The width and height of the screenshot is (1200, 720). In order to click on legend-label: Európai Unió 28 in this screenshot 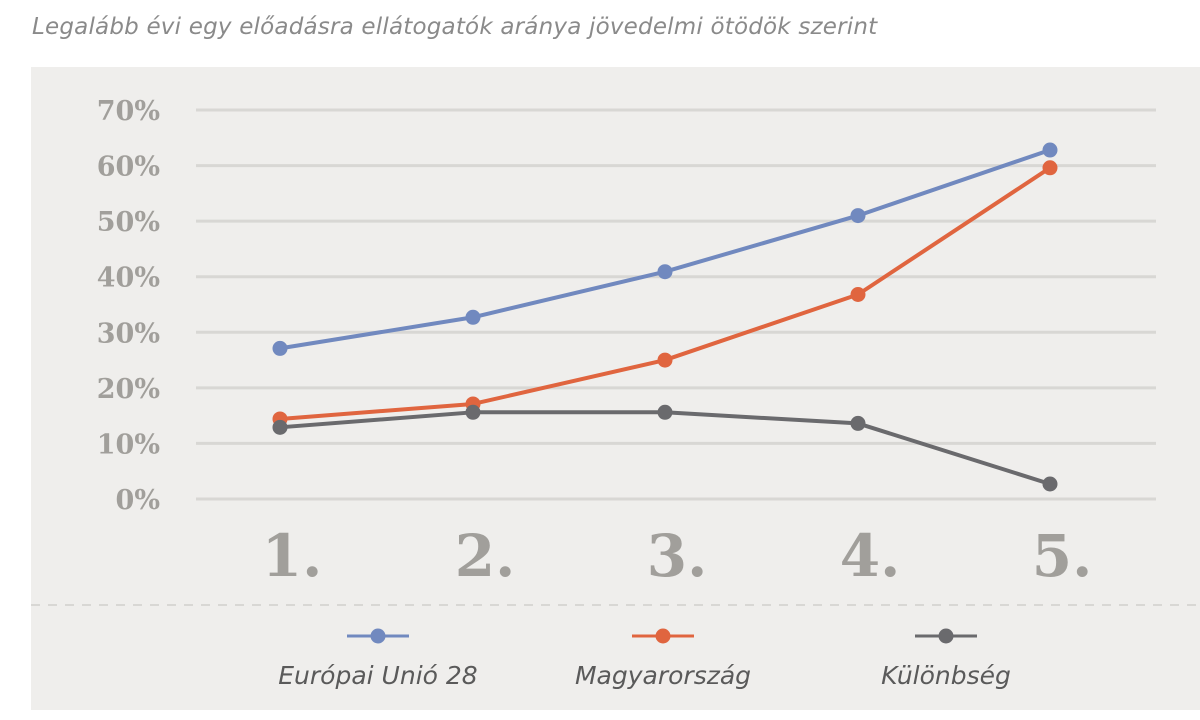, I will do `click(377, 675)`.